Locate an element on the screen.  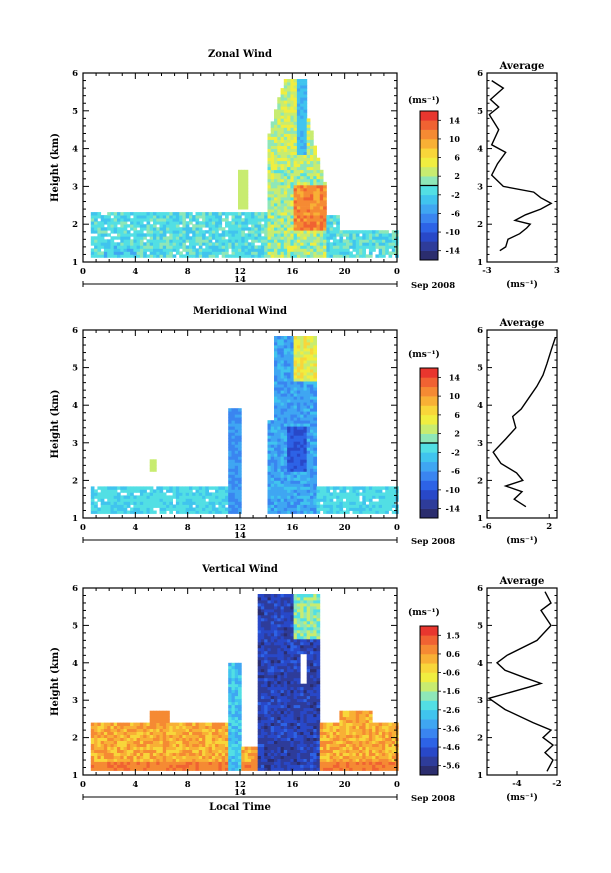
y-tick-label: 5 is located at coordinates (75, 112).